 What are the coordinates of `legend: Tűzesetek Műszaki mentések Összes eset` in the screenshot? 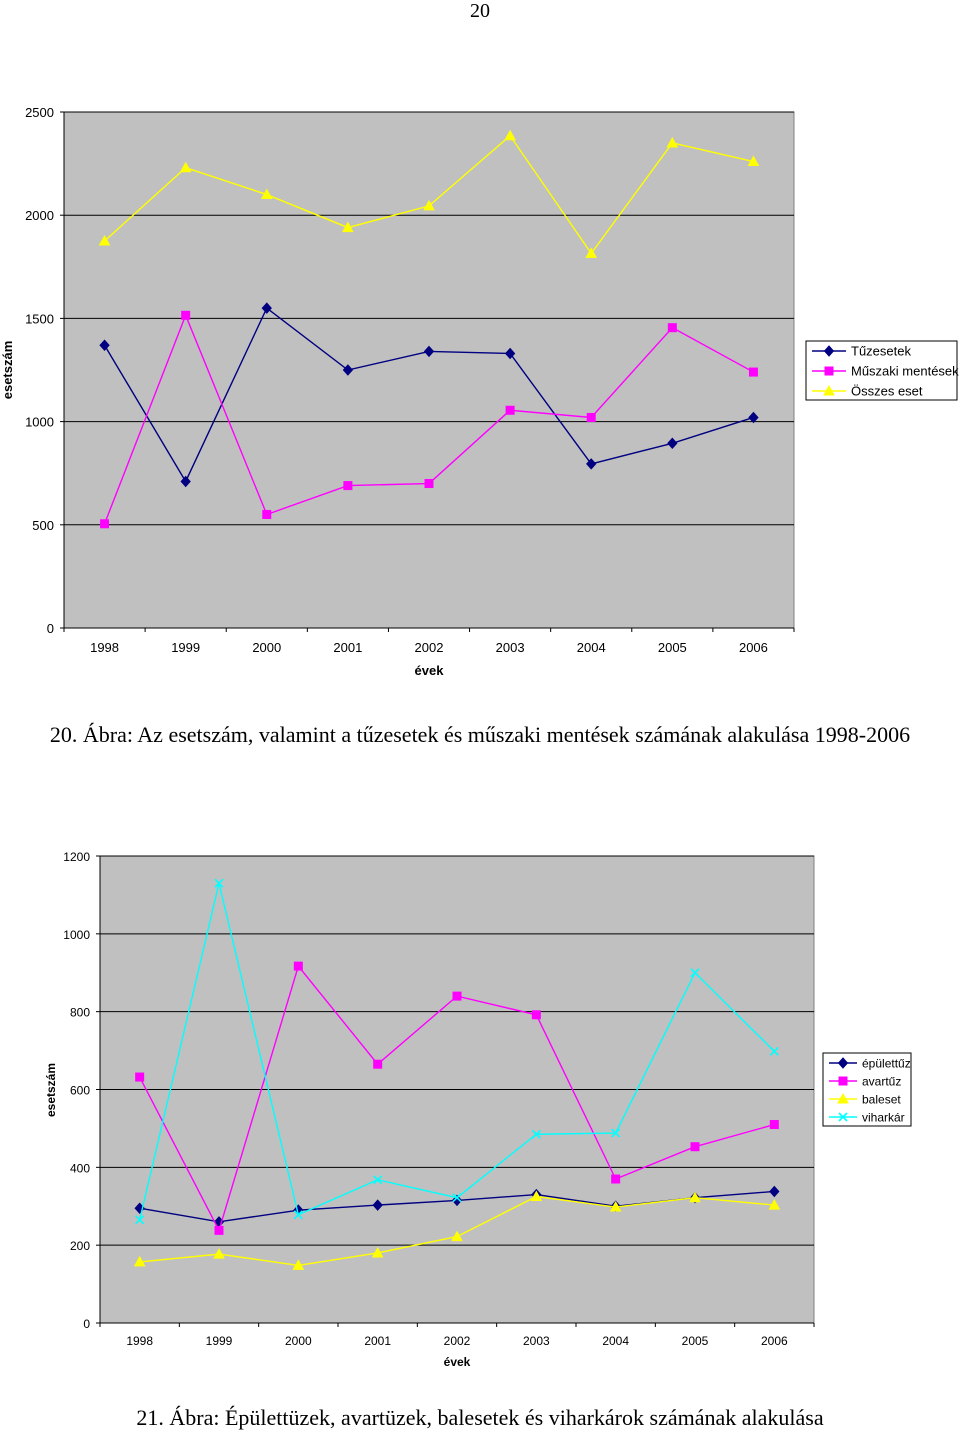 It's located at (882, 370).